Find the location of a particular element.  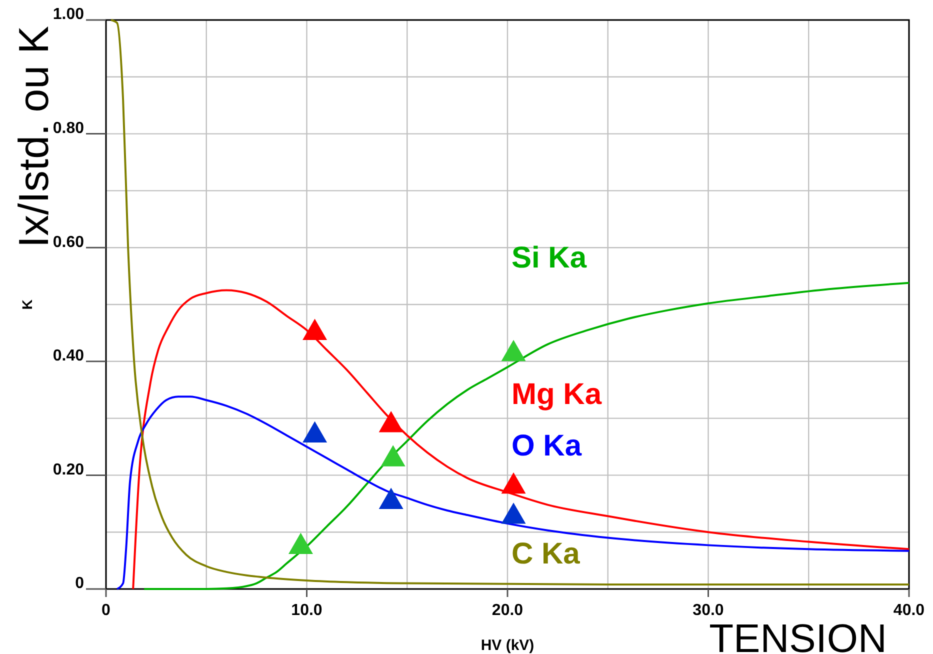

text: TENSION is located at coordinates (798, 635).